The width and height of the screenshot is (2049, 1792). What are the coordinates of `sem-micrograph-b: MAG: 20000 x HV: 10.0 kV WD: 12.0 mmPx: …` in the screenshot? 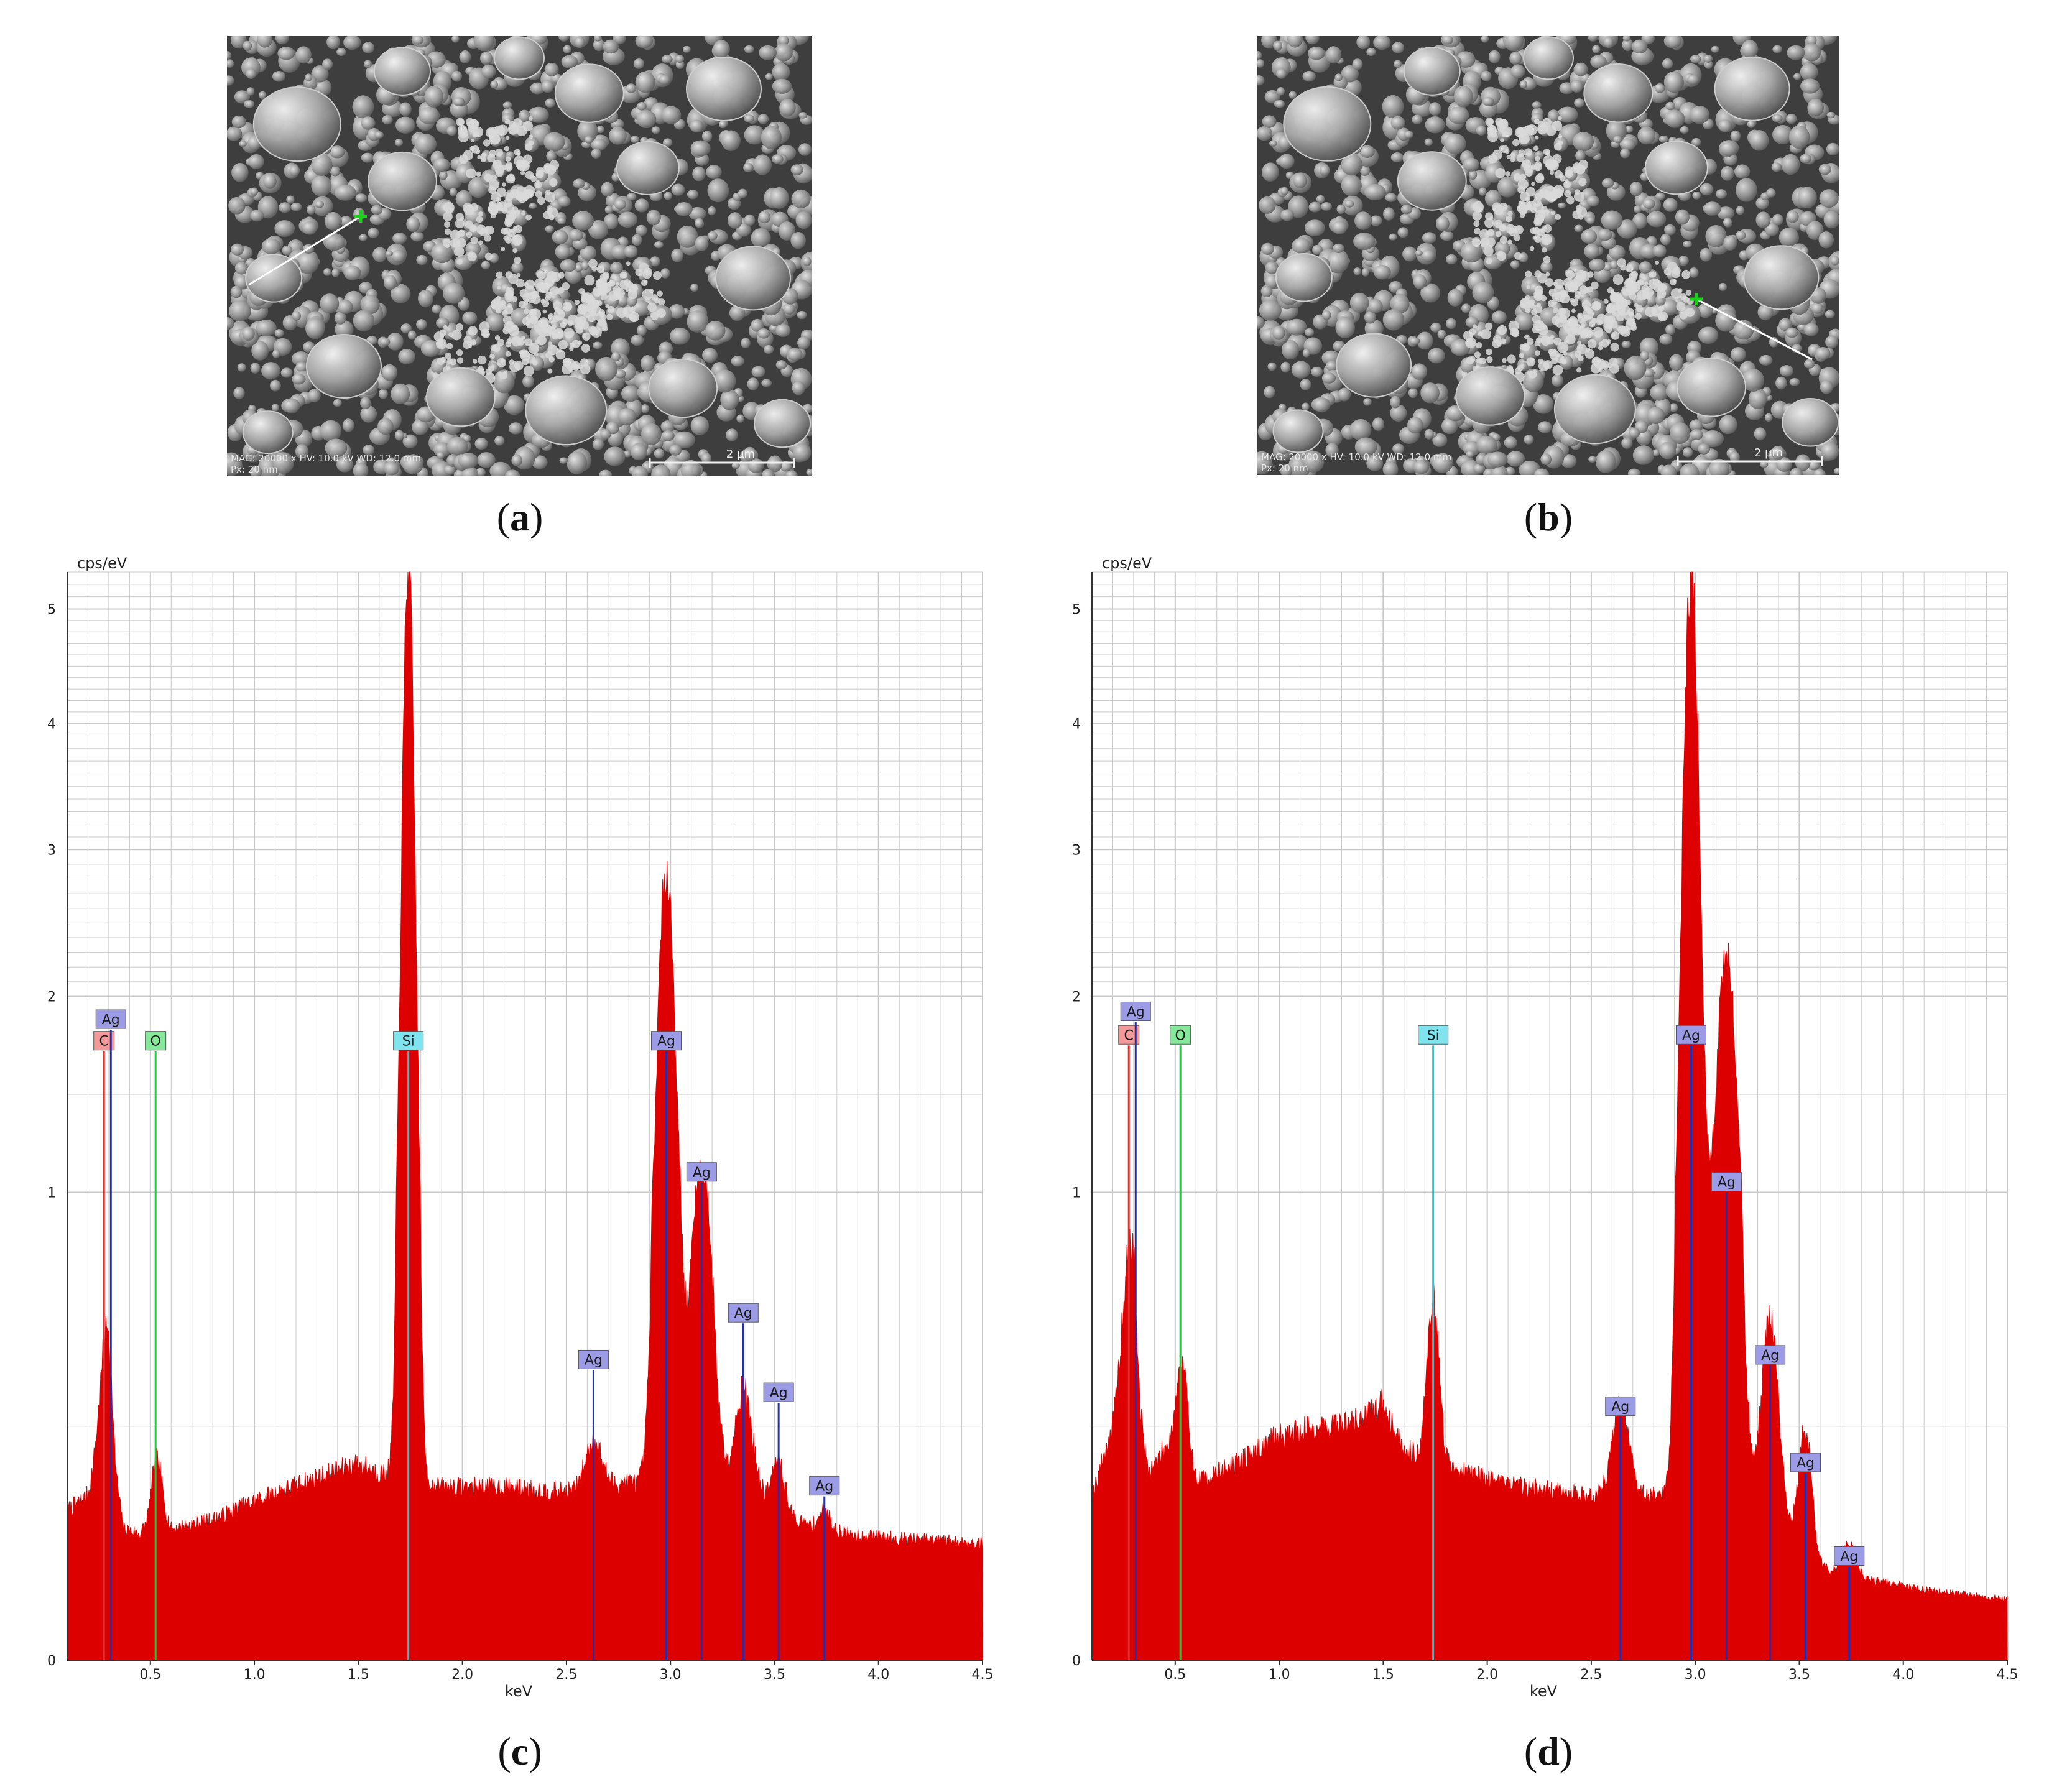 It's located at (1548, 255).